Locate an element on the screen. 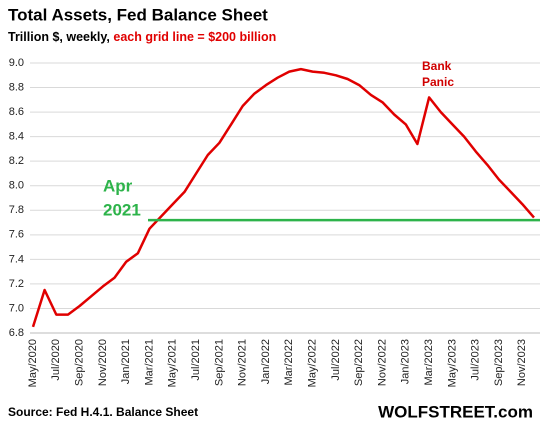  x-tick-label: Jul/2021 is located at coordinates (196, 360).